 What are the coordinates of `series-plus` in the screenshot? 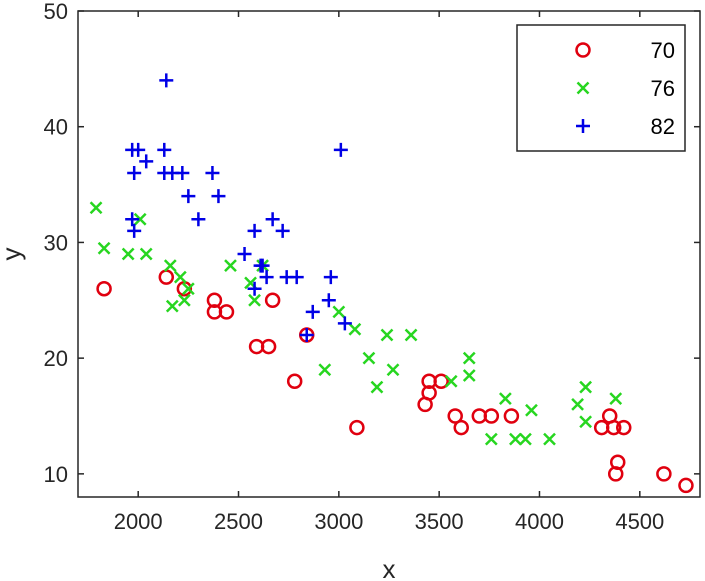 It's located at (238, 207).